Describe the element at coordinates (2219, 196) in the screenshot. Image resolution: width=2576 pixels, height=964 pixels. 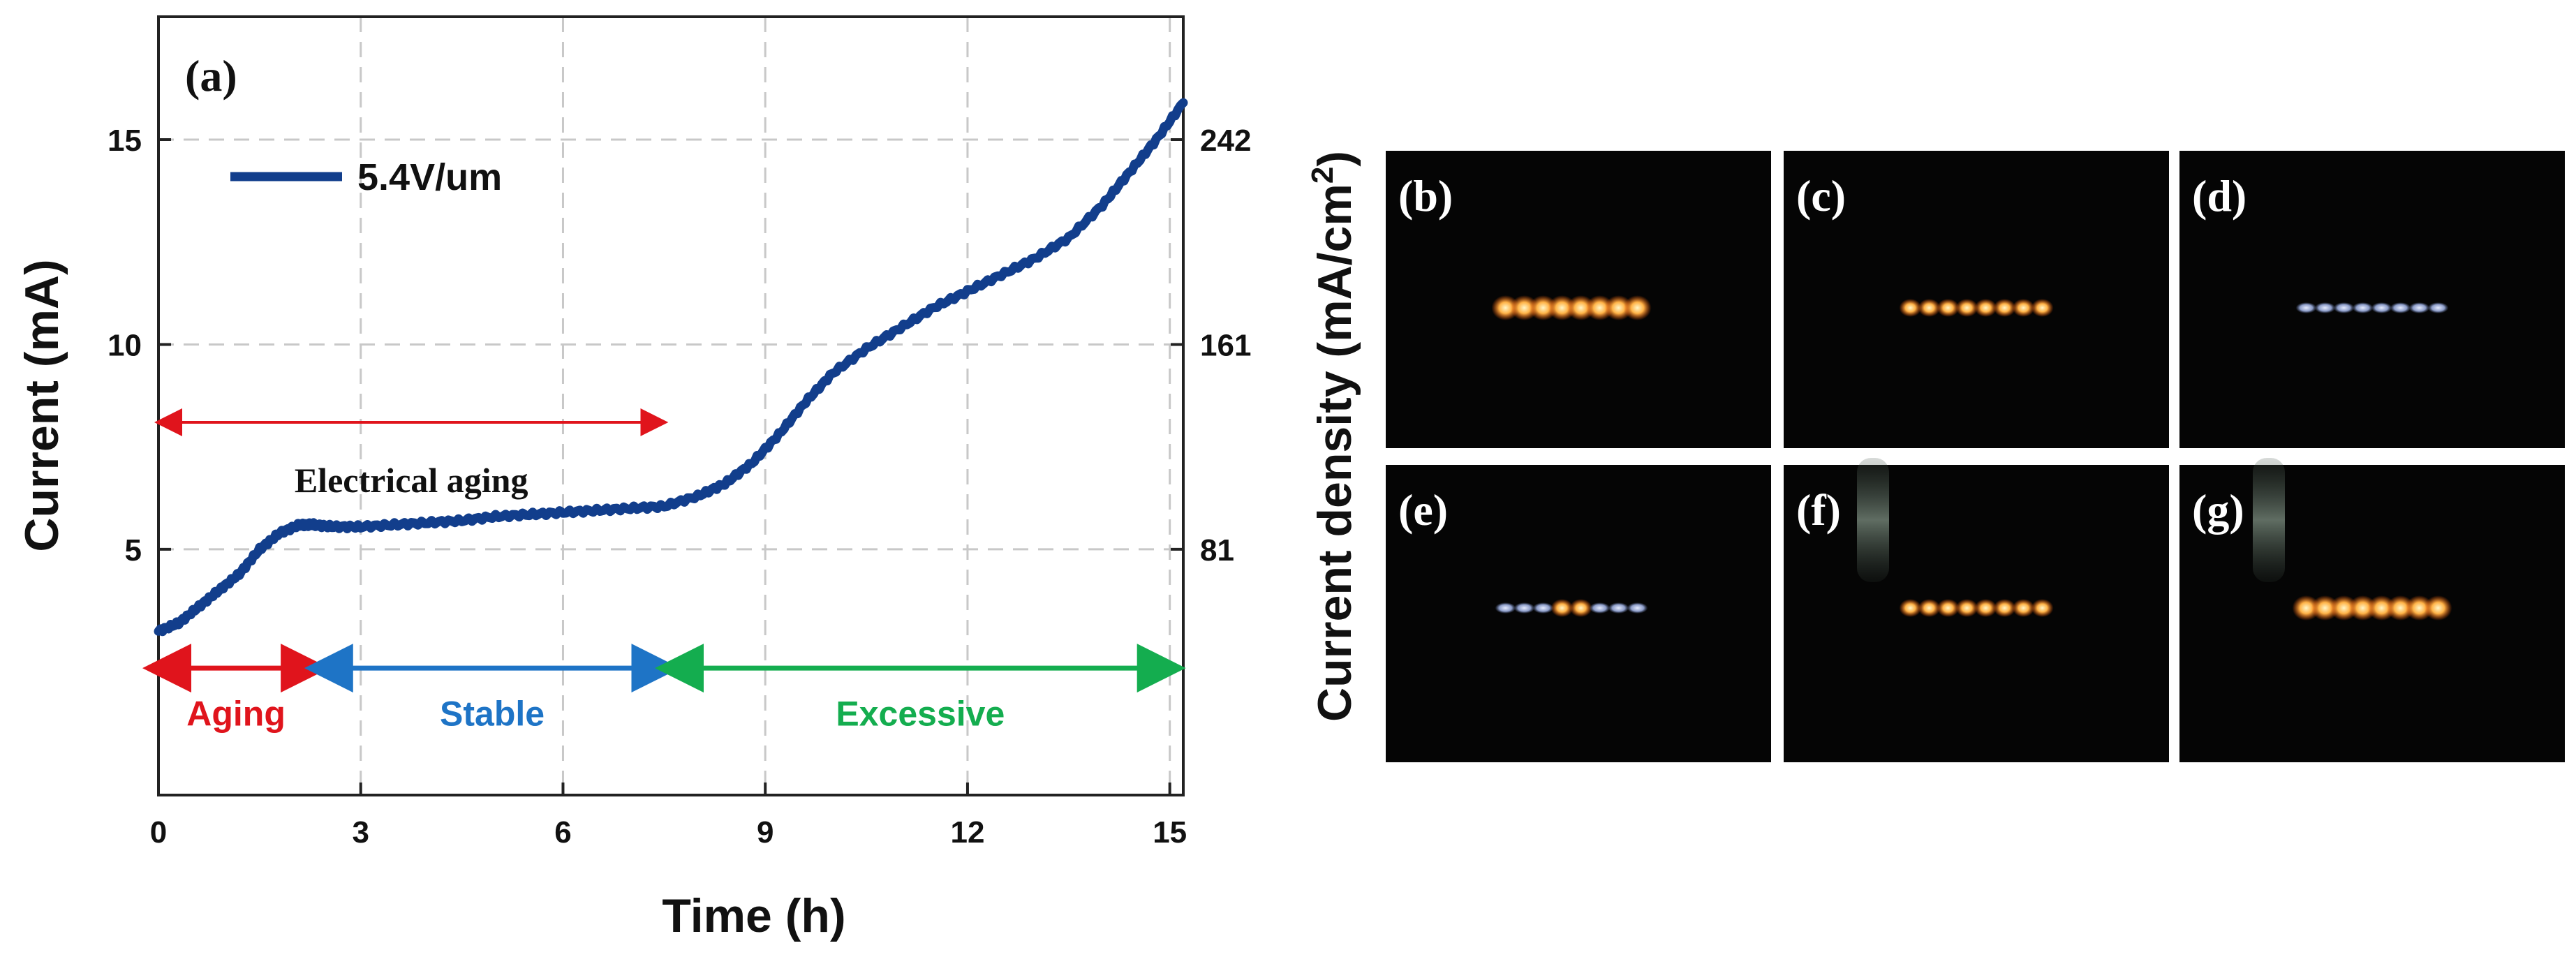
I see `panel-label: (d)` at that location.